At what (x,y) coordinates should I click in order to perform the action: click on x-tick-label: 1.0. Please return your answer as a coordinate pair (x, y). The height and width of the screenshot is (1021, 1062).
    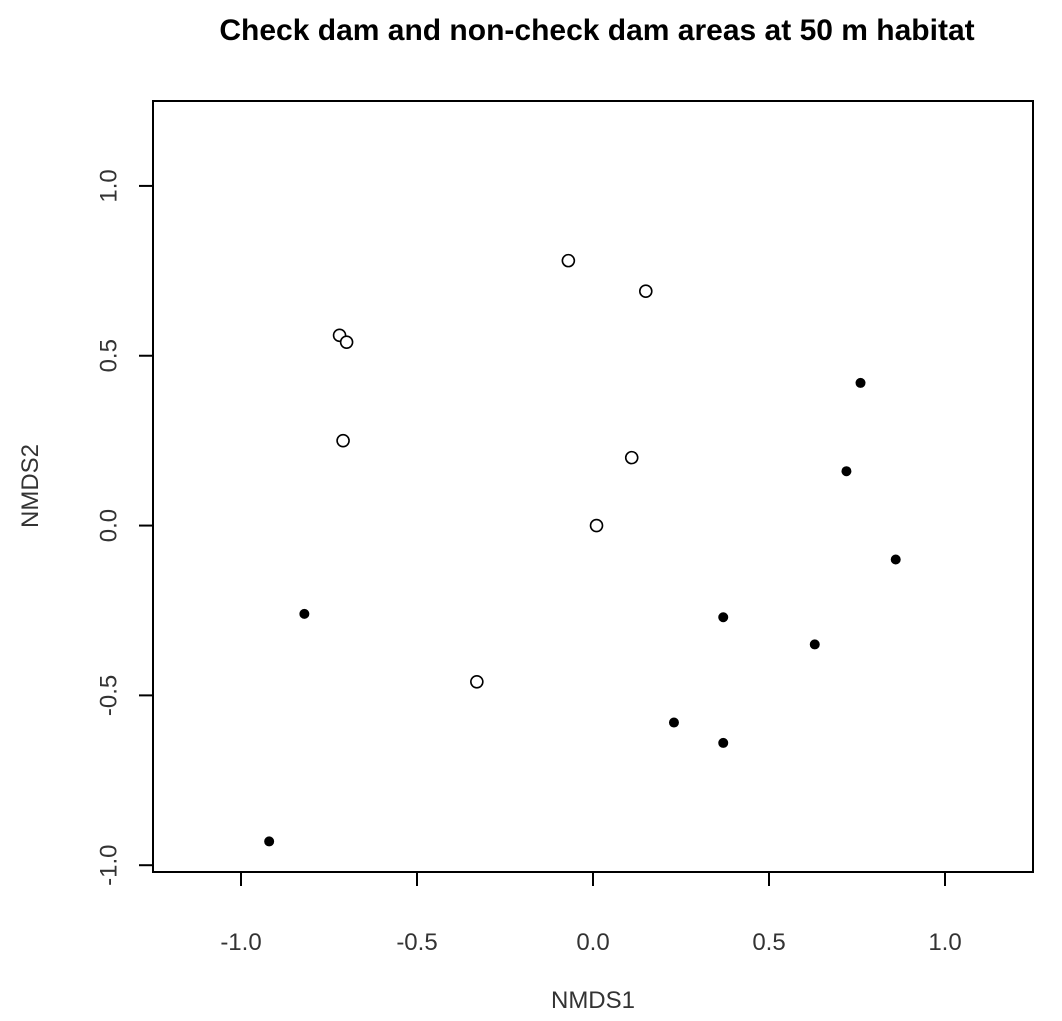
    Looking at the image, I should click on (944, 942).